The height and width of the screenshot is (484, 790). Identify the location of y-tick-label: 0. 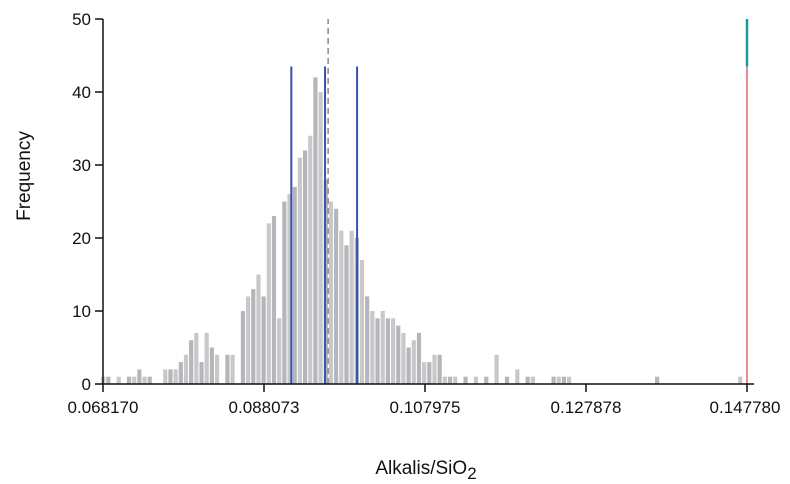
(86, 384).